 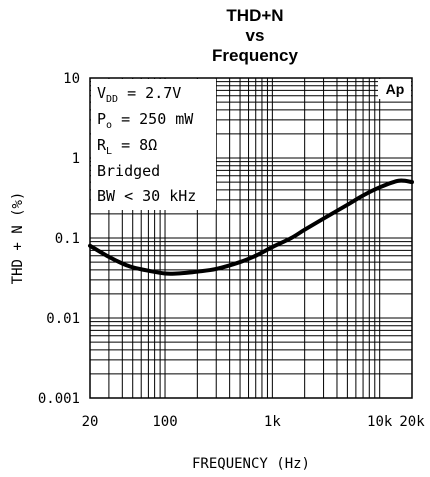 I want to click on y-tick-labels: 10 1 0.1 0.01 0.001, so click(x=59, y=239).